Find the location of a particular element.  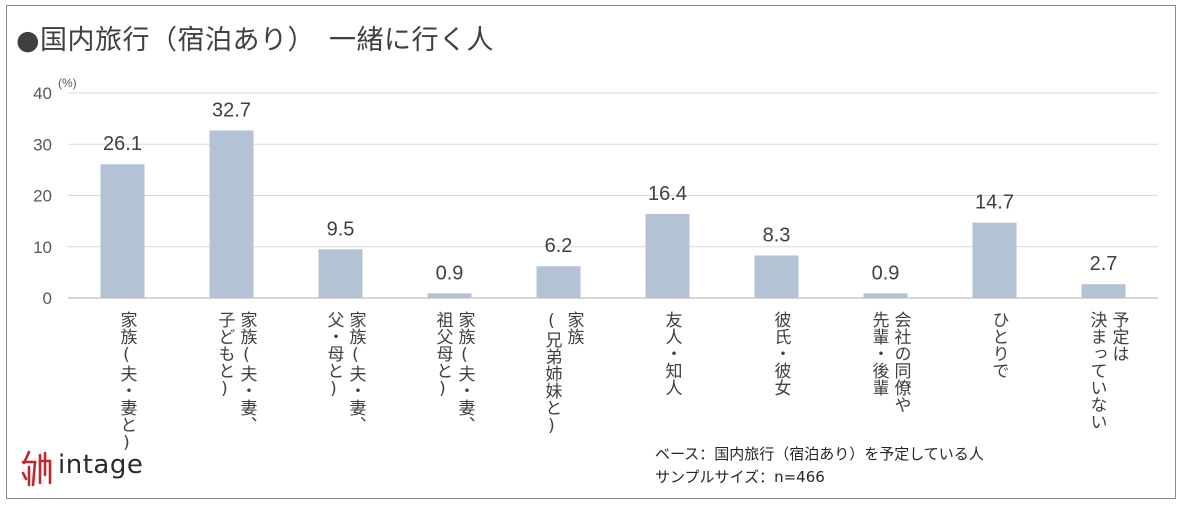

y-tick-label: 20 is located at coordinates (42, 196).